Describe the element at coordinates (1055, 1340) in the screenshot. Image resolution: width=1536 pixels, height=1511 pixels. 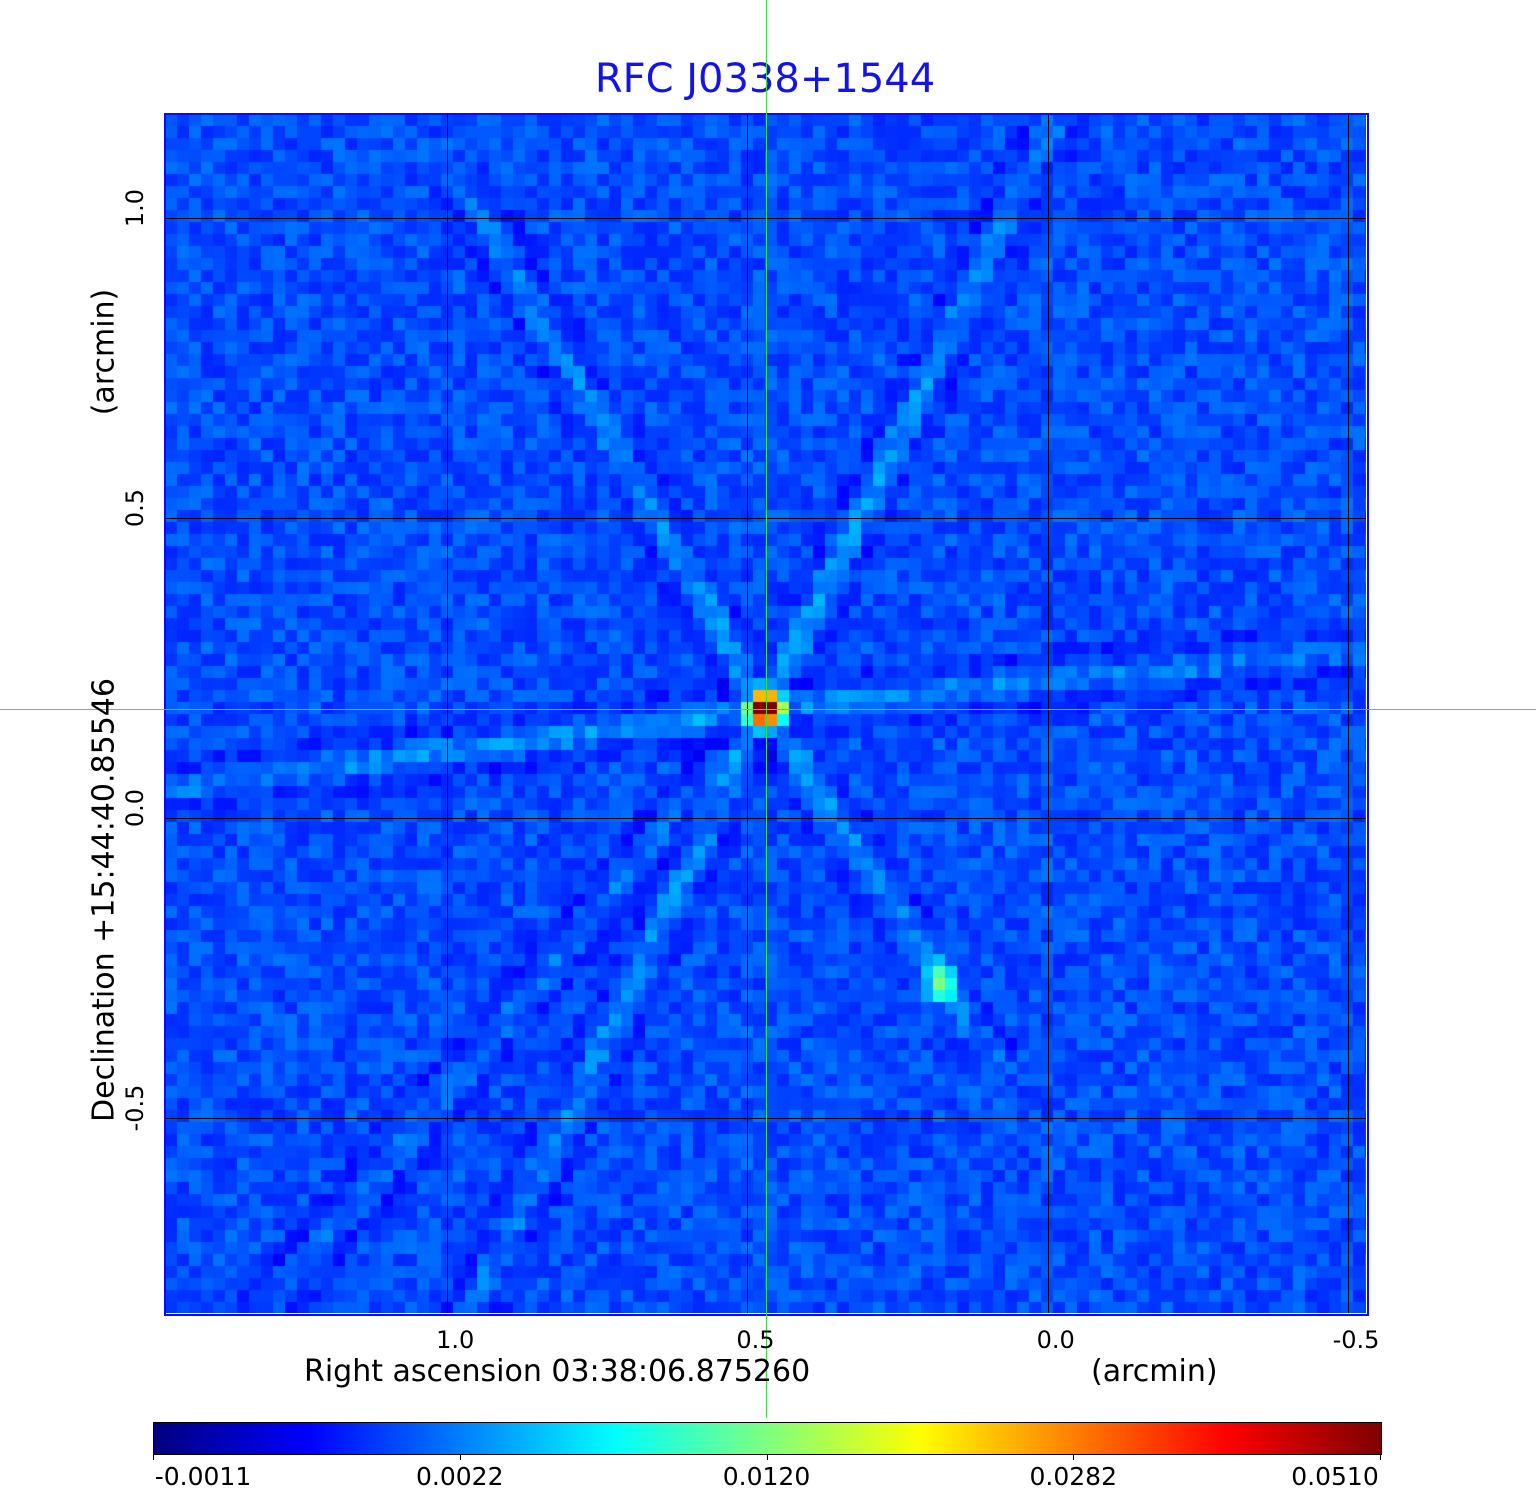
I see `x-tick-label: 0.0` at that location.